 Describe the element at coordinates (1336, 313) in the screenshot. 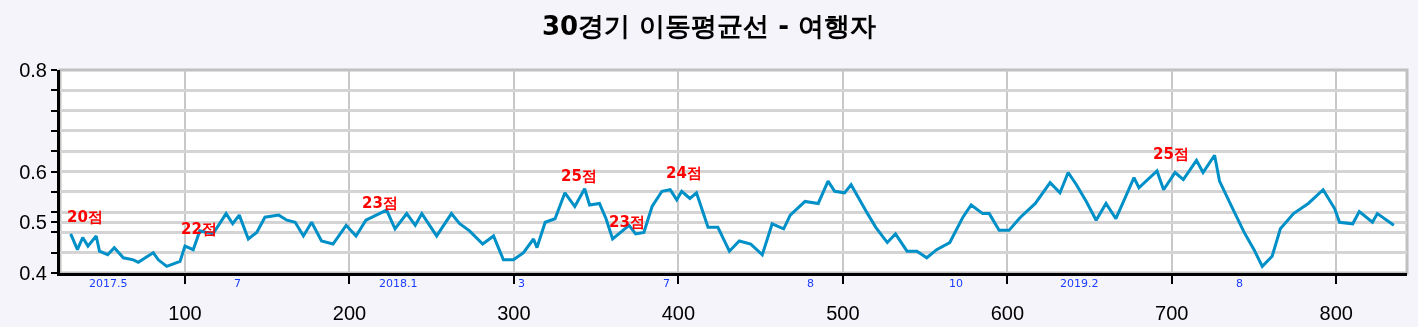

I see `x-tick-label: 800` at that location.